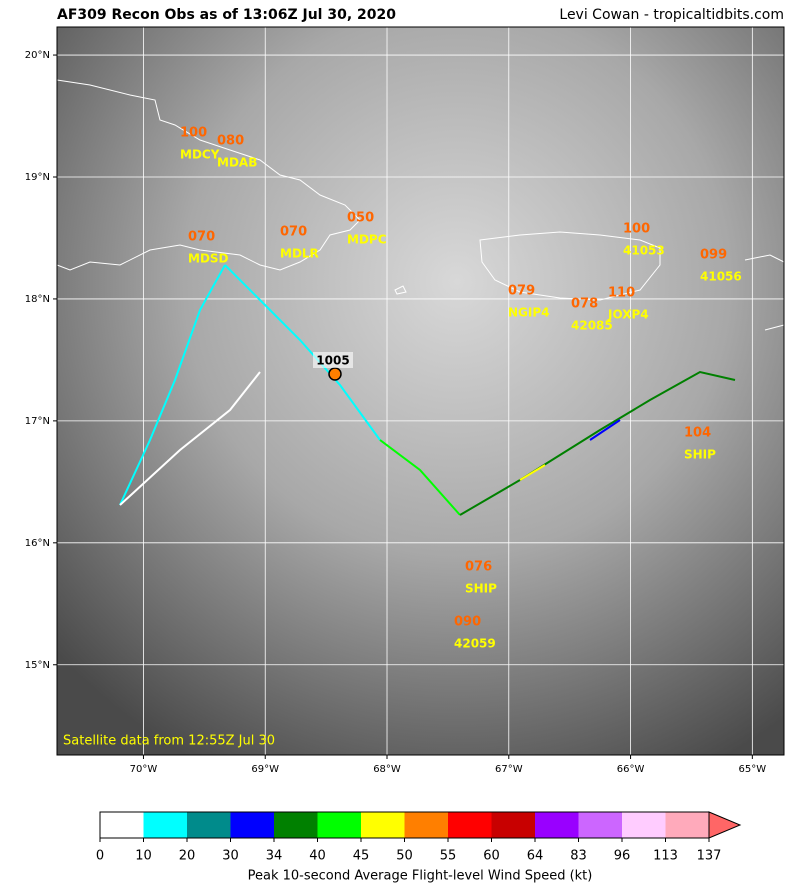  Describe the element at coordinates (230, 856) in the screenshot. I see `colorbar-tick-label: 30` at that location.